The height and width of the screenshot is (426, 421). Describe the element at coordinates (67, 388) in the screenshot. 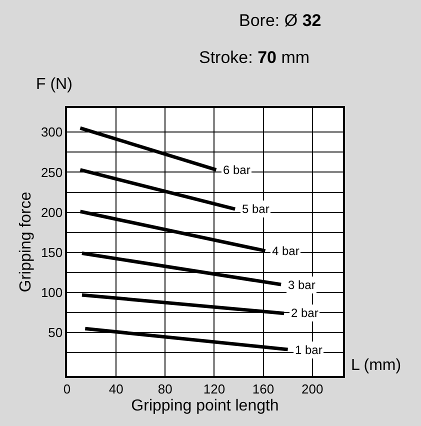

I see `x-tick-label: 0` at that location.